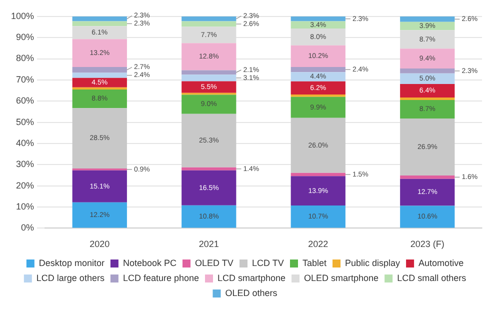 The width and height of the screenshot is (496, 316). Describe the element at coordinates (432, 277) in the screenshot. I see `legend-label: LCD small others` at that location.